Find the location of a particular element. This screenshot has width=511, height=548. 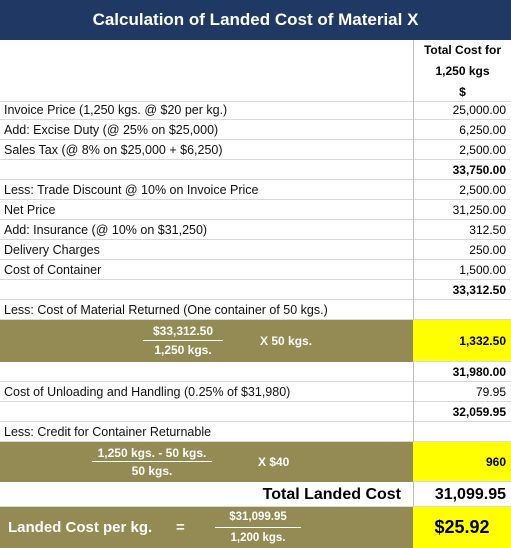

subtotal: 31,980.00 is located at coordinates (462, 372).